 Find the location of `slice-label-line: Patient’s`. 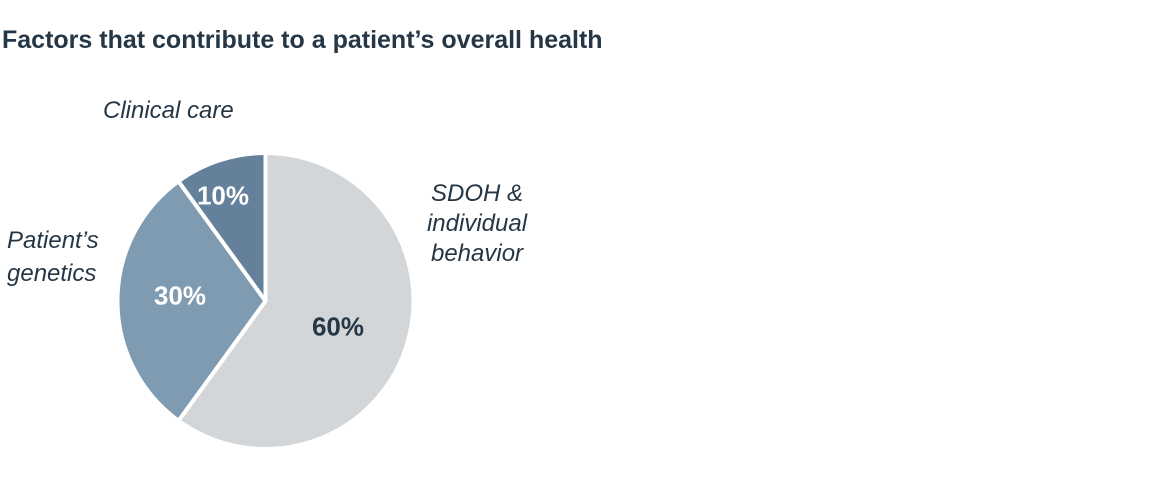

slice-label-line: Patient’s is located at coordinates (53, 240).